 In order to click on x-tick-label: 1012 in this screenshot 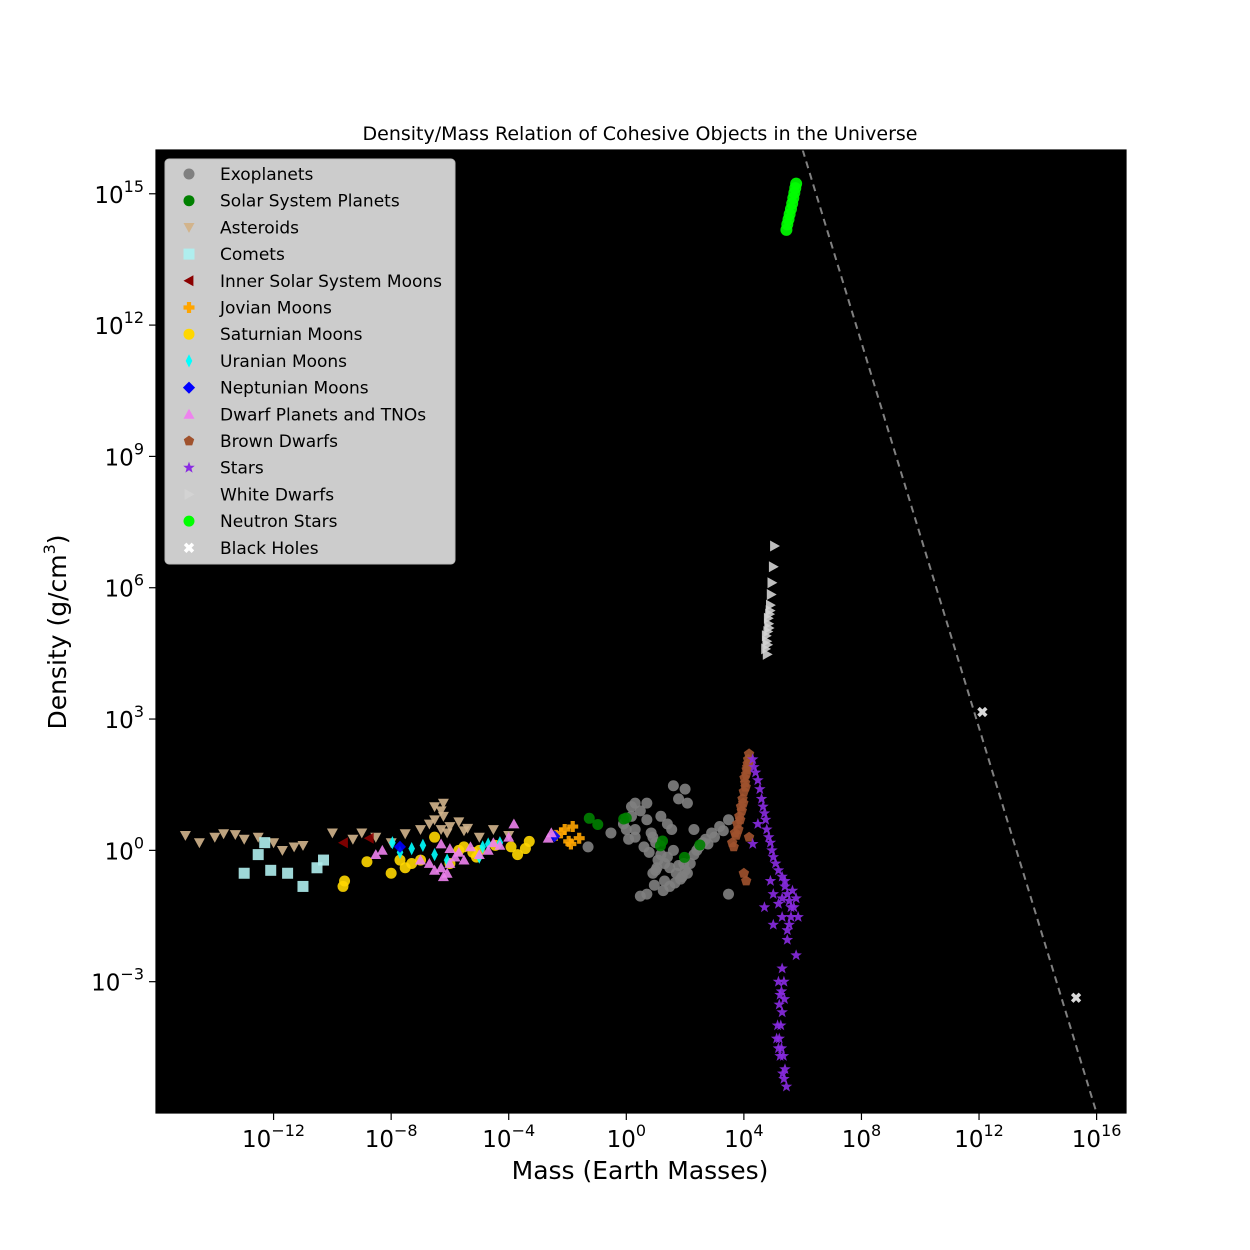, I will do `click(979, 1137)`.